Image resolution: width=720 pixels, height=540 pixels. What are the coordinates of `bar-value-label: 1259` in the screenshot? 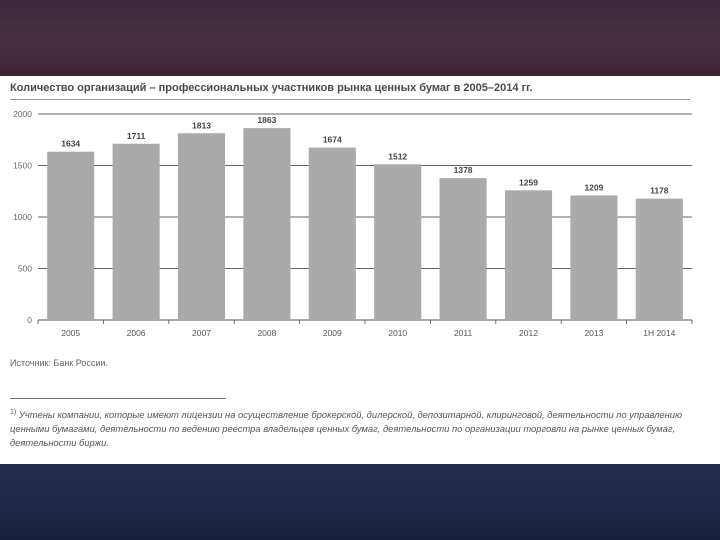 It's located at (528, 182).